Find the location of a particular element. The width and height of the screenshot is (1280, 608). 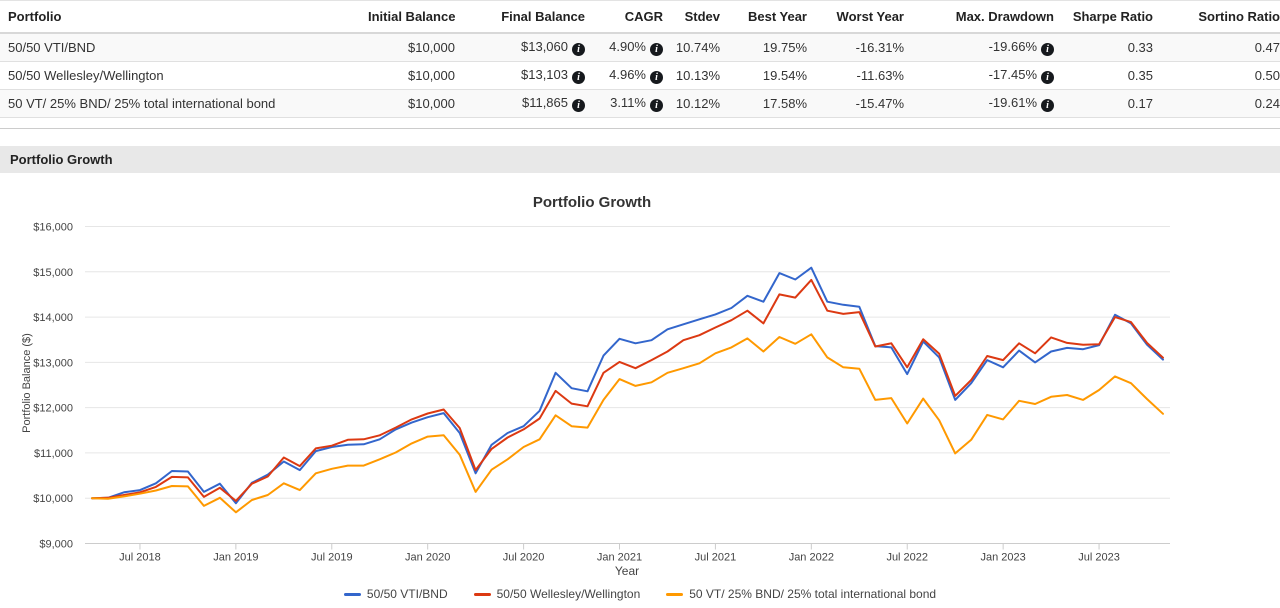

cell-worst-year: -11.63% is located at coordinates (855, 75).